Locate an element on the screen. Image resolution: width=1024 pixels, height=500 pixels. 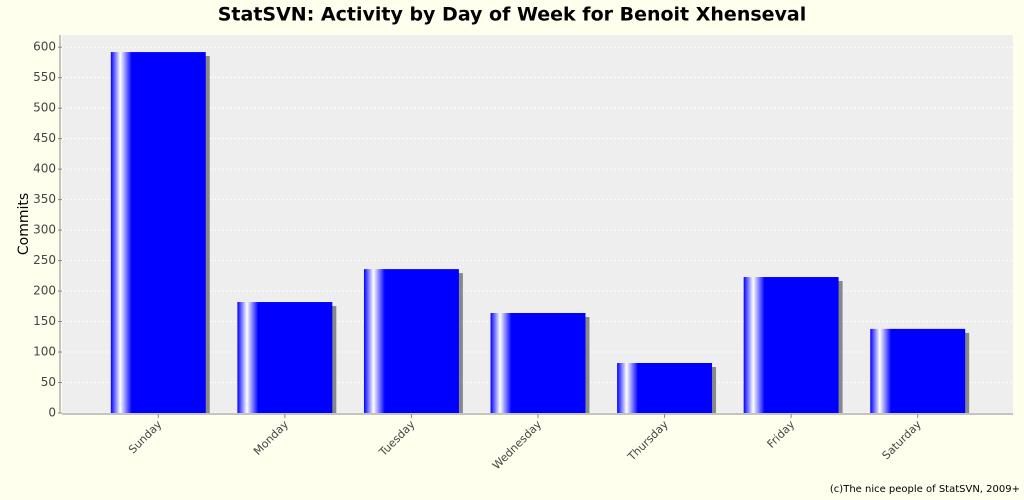
y-tick-label: 550 is located at coordinates (44, 77).